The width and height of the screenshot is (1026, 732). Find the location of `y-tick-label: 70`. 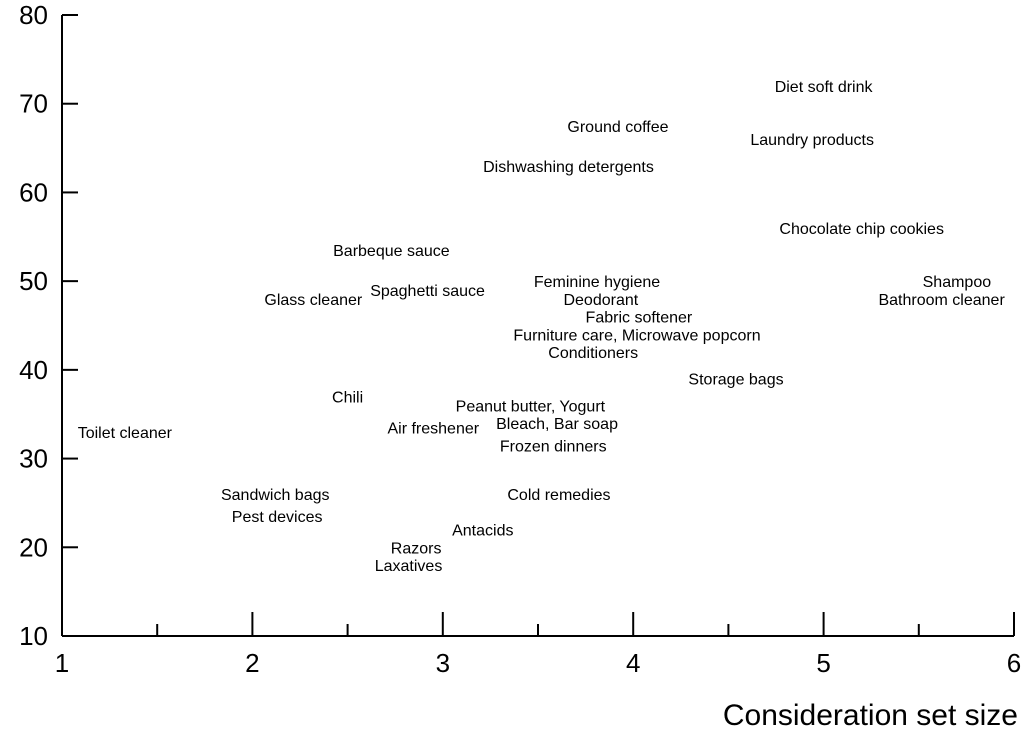

y-tick-label: 70 is located at coordinates (33, 104).